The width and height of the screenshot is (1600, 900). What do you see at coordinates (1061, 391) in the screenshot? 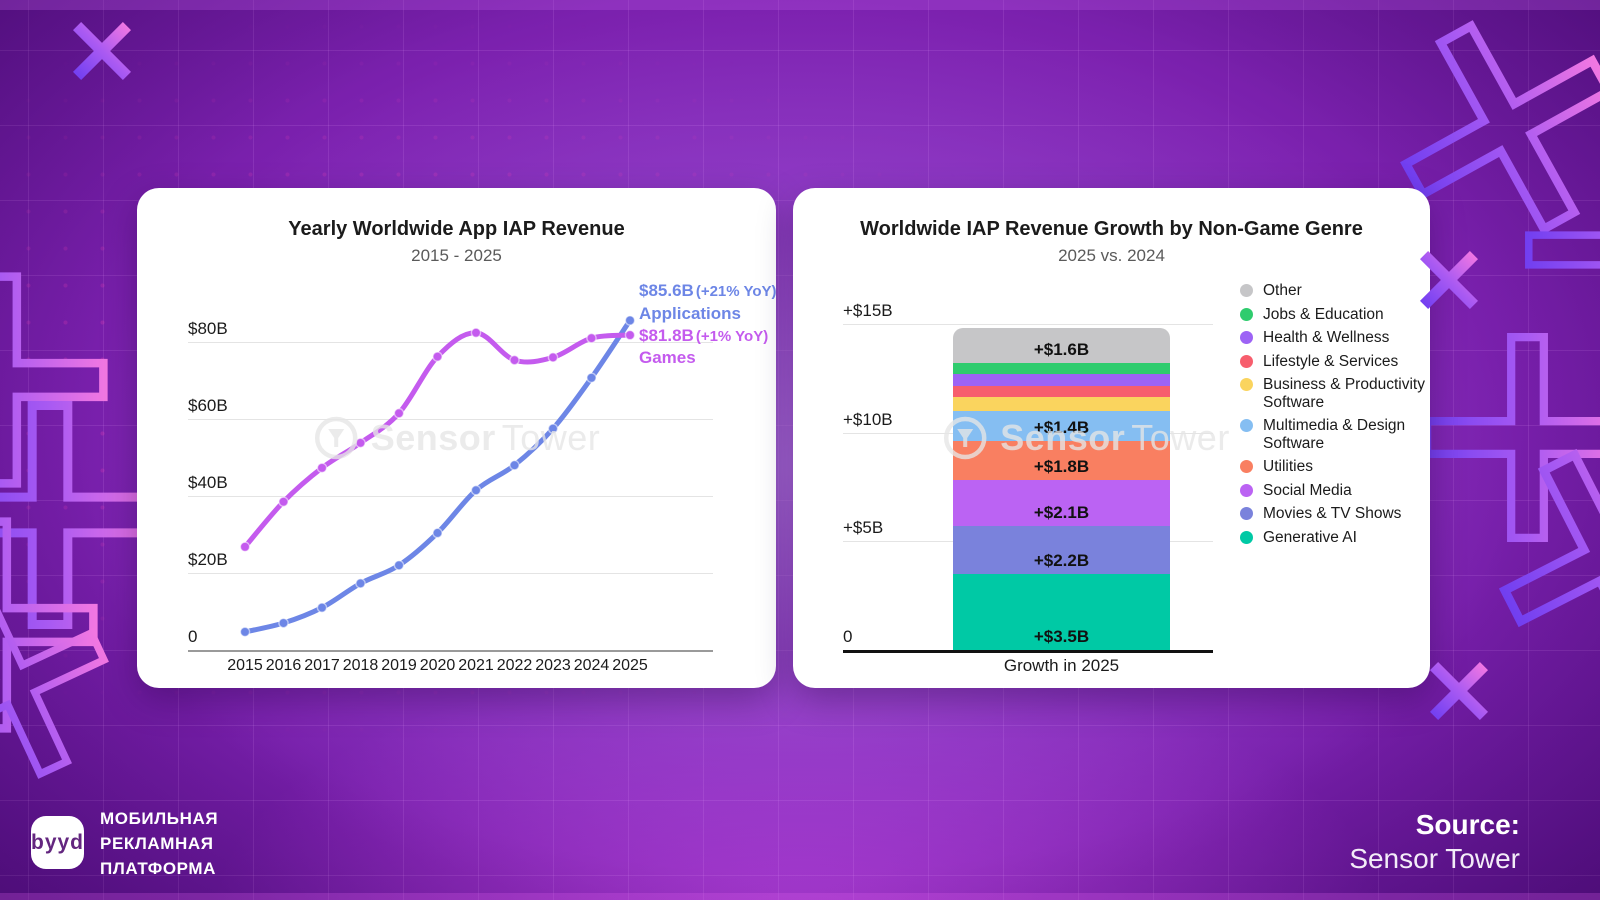
I see `bar-segment-lifestyle-services` at bounding box center [1061, 391].